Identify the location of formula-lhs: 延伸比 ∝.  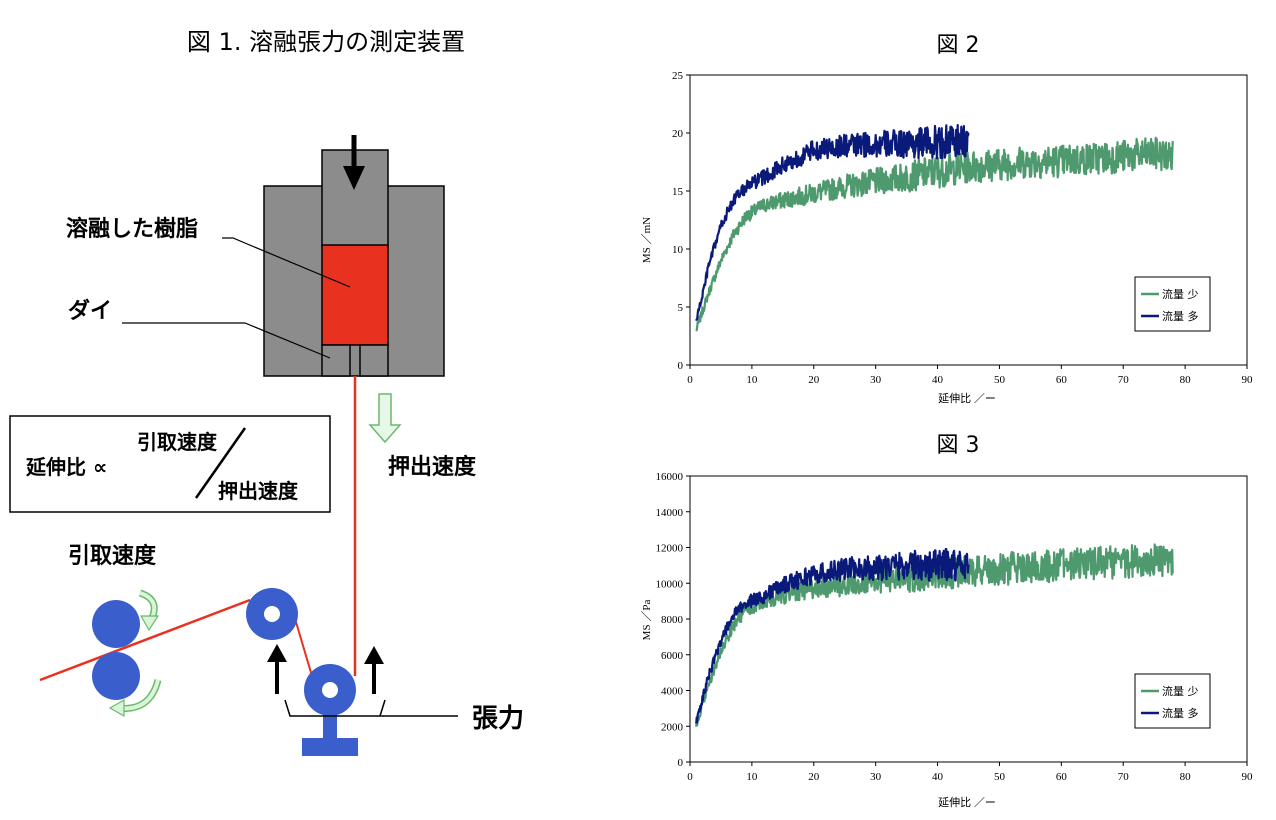
(66, 467).